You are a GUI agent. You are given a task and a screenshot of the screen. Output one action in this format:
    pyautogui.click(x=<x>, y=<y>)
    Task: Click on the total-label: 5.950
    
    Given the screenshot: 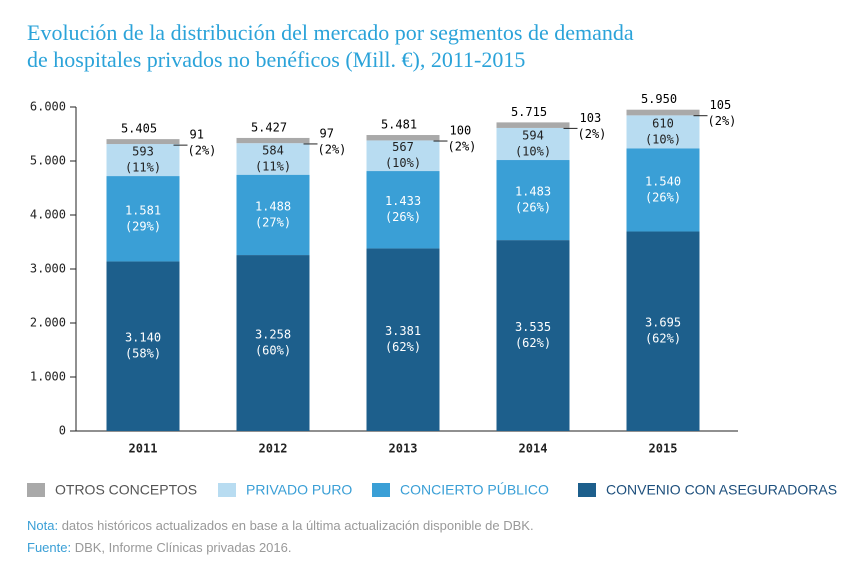 What is the action you would take?
    pyautogui.click(x=659, y=99)
    